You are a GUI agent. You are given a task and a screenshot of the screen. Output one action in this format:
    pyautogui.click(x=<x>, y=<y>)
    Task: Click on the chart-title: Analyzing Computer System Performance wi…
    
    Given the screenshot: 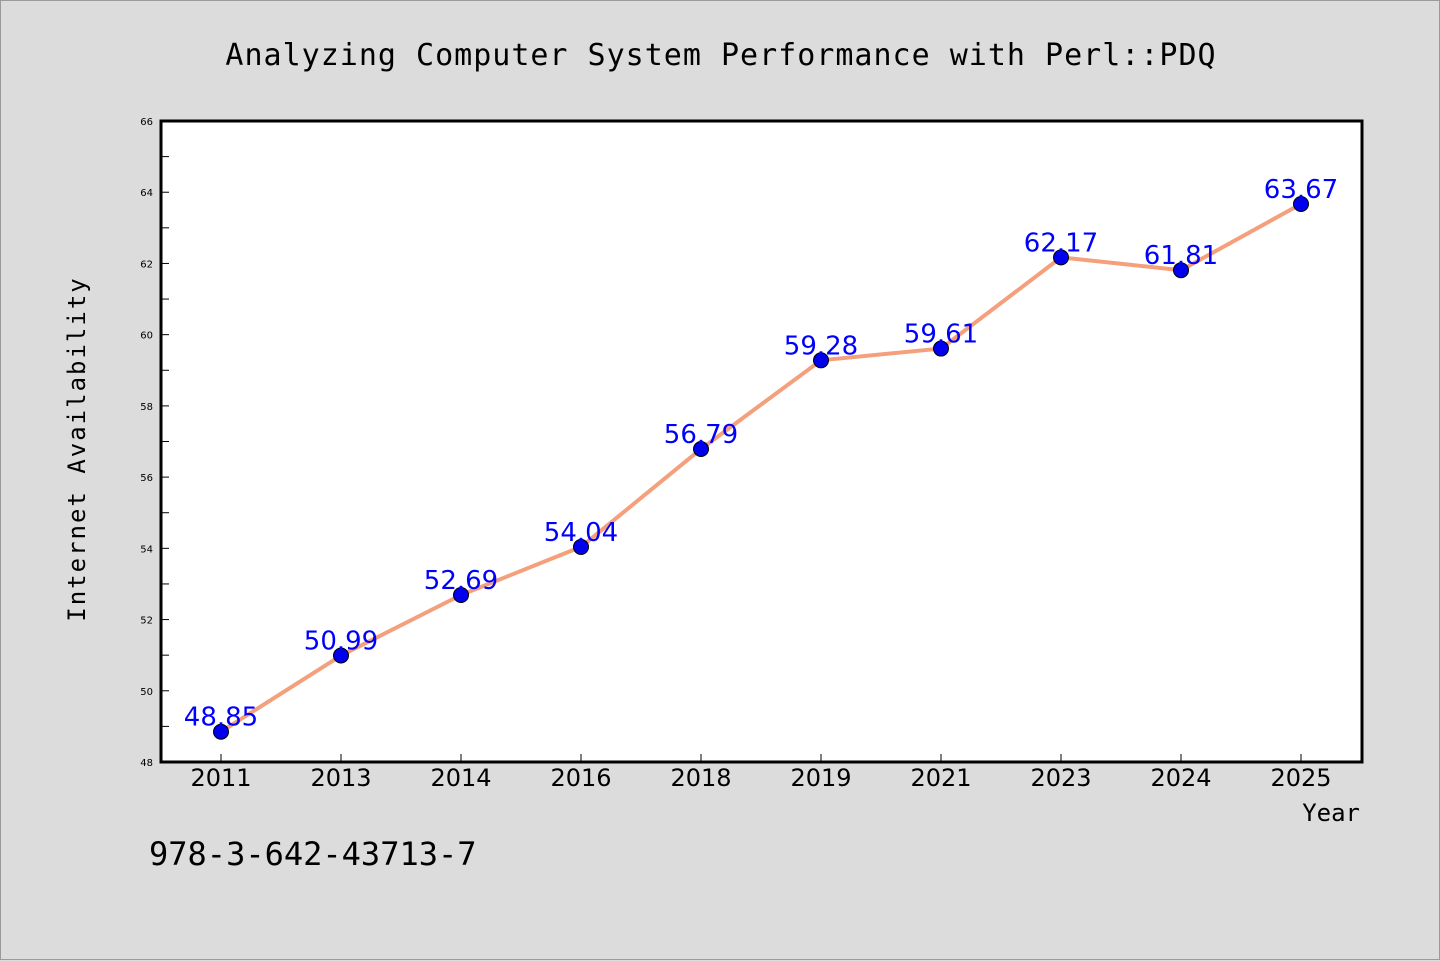 What is the action you would take?
    pyautogui.click(x=720, y=55)
    